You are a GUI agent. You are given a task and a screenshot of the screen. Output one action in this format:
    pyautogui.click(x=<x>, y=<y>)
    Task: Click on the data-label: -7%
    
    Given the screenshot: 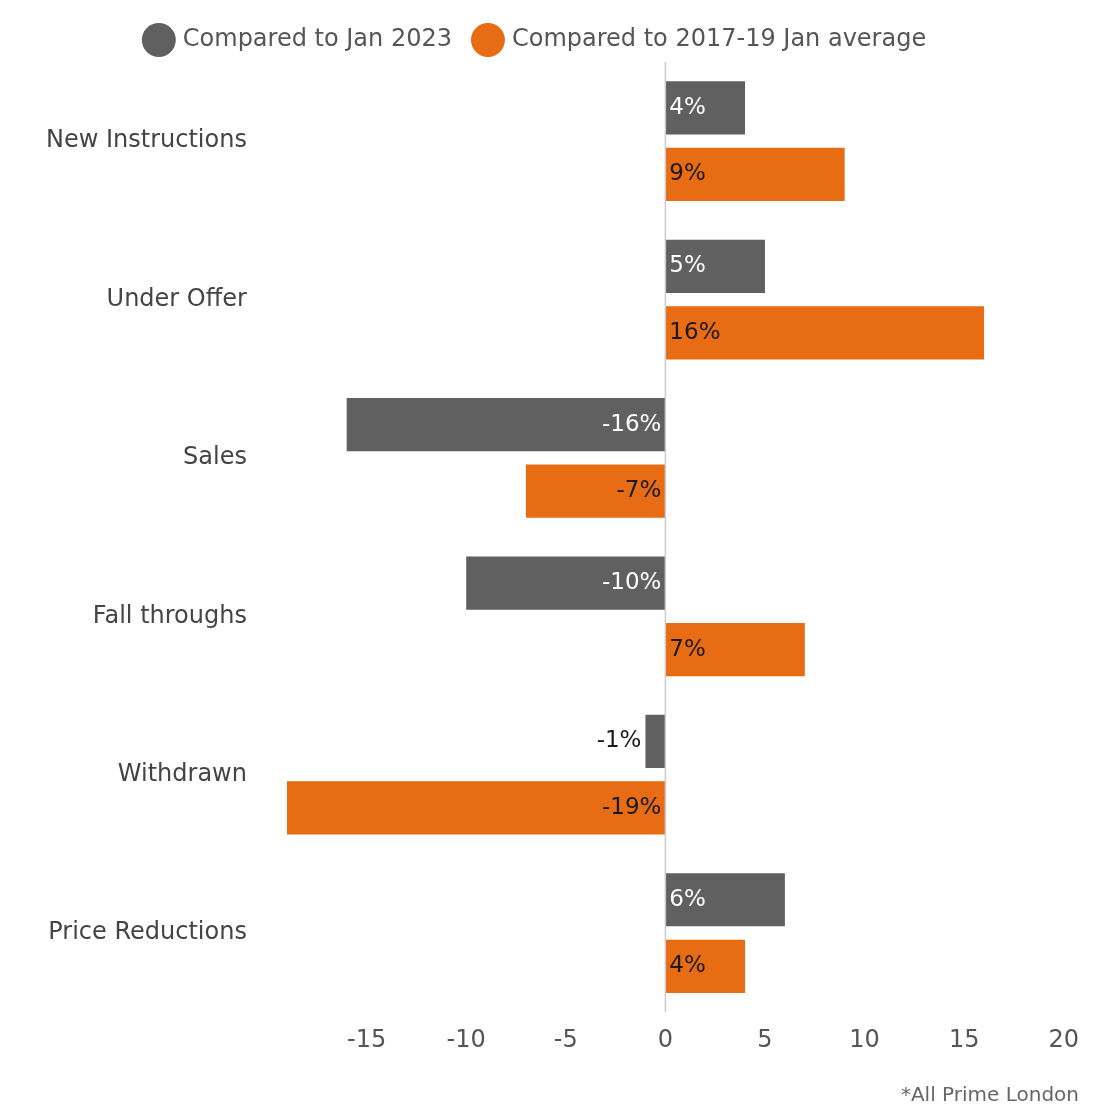 What is the action you would take?
    pyautogui.click(x=639, y=489)
    